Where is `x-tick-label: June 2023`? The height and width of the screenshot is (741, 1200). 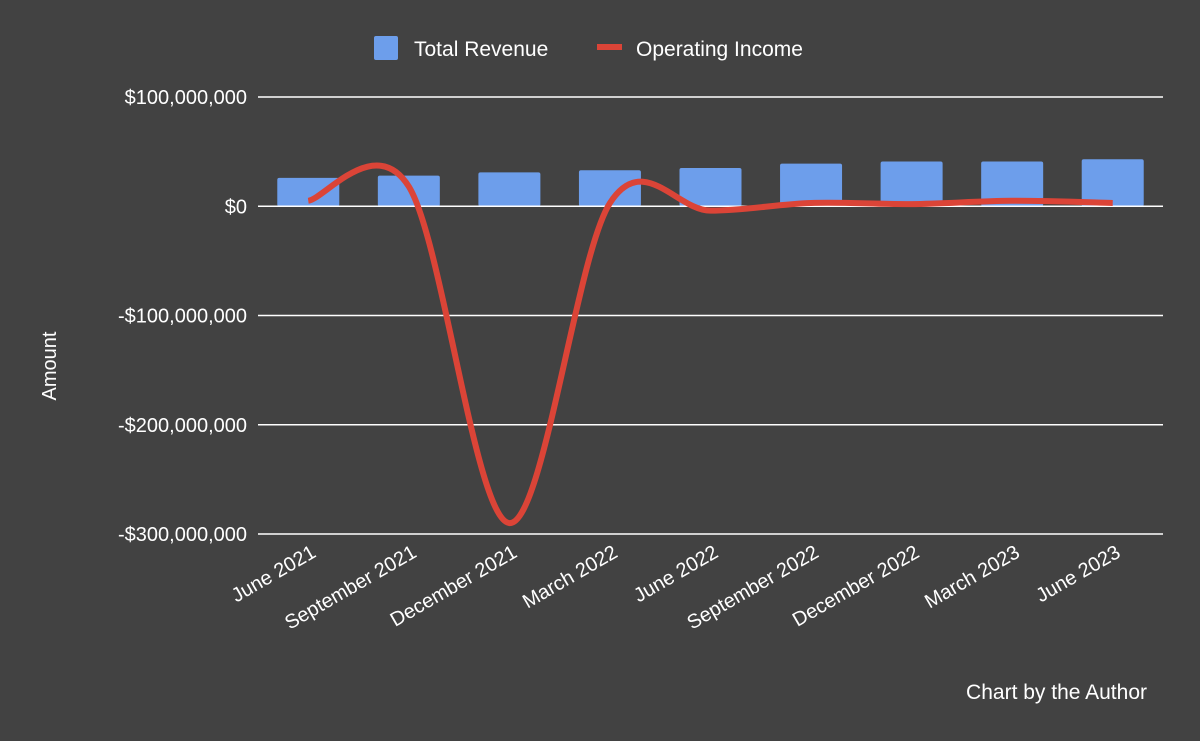
x-tick-label: June 2023 is located at coordinates (1078, 574).